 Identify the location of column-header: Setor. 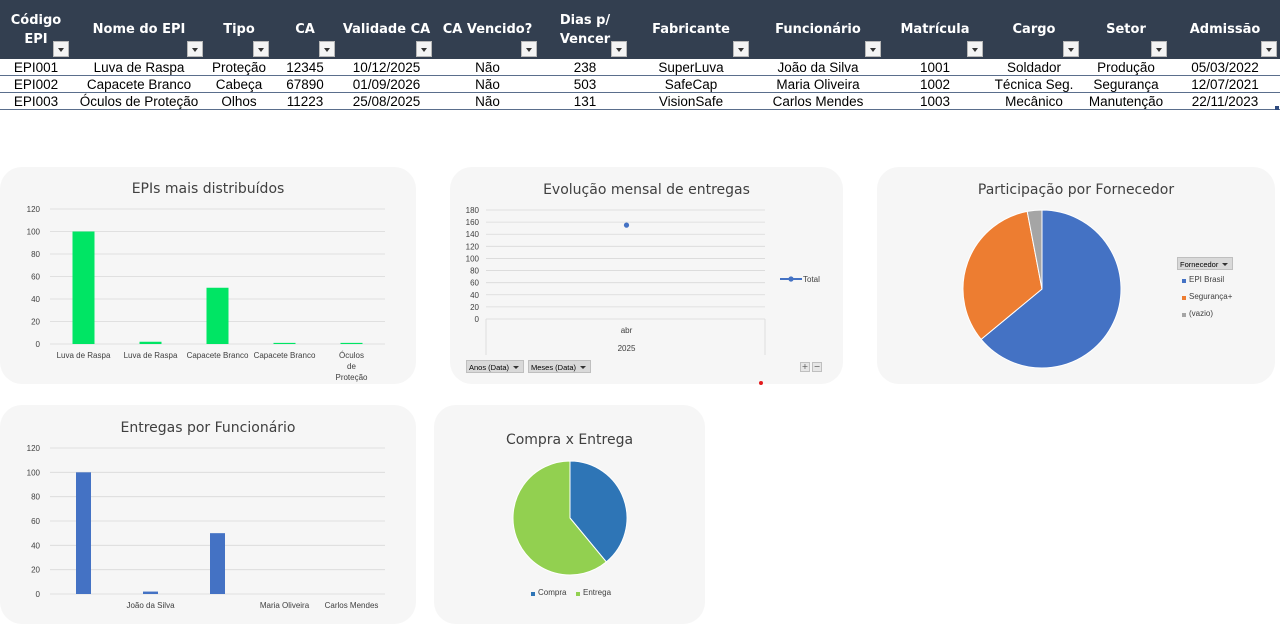
(1126, 29).